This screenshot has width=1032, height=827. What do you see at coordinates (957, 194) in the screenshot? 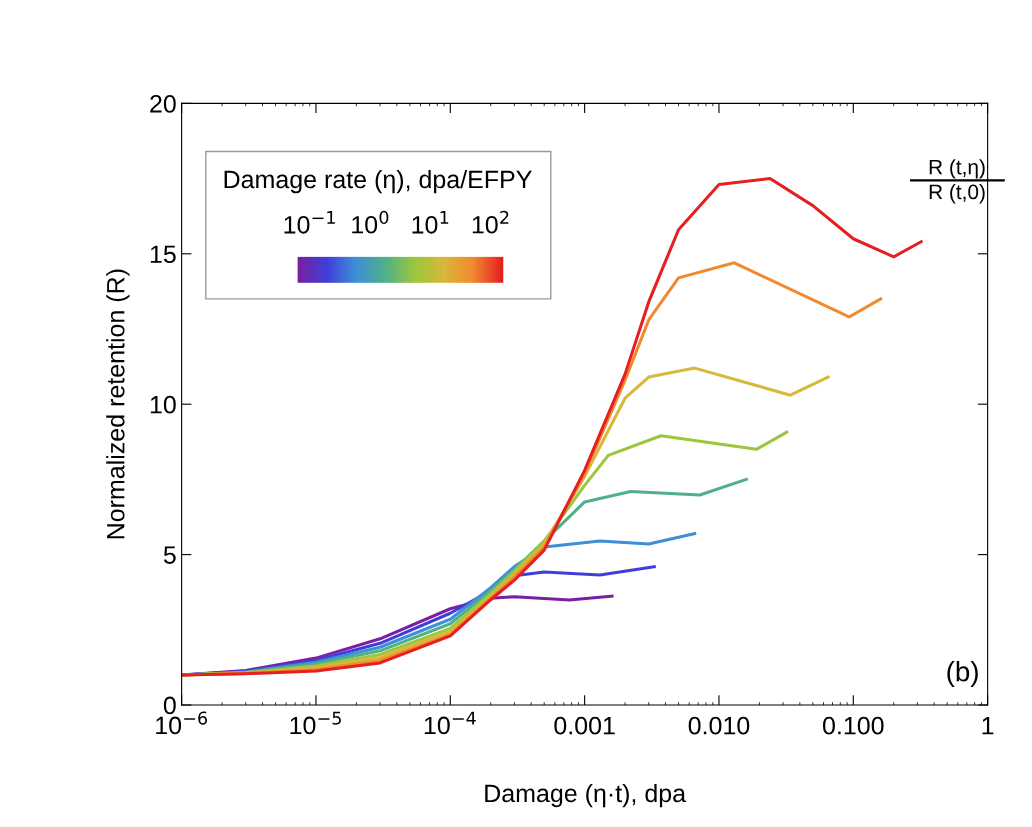
I see `annotation: R (t,0)` at bounding box center [957, 194].